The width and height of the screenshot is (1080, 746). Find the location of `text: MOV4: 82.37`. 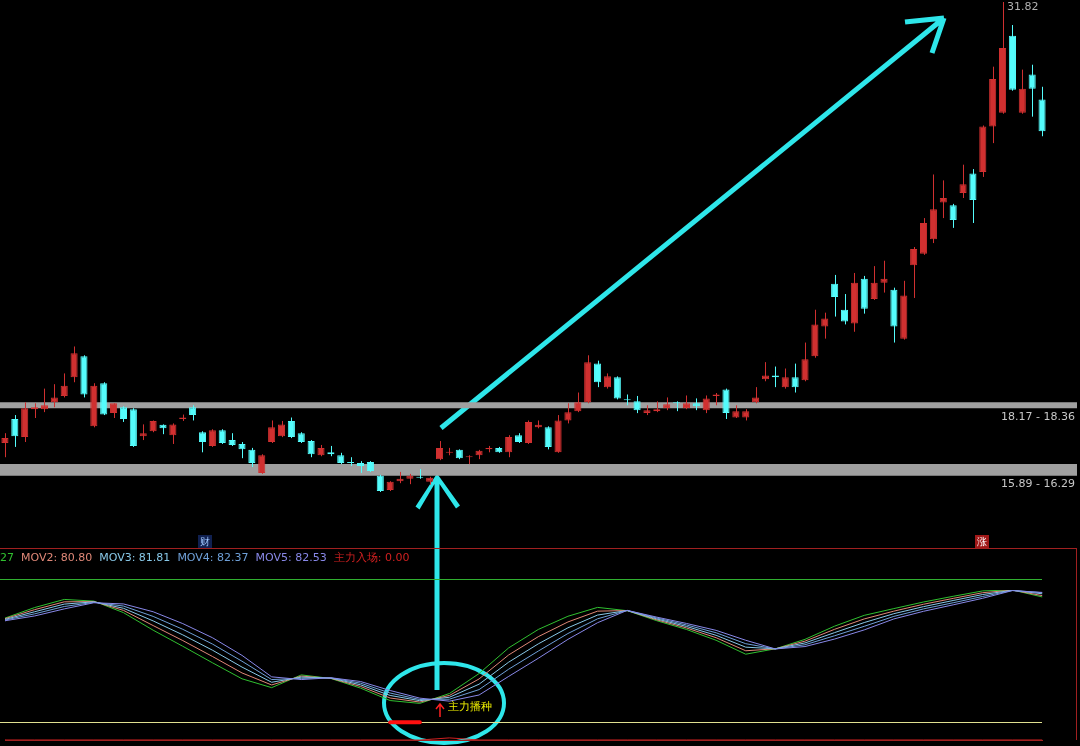

text: MOV4: 82.37 is located at coordinates (213, 557).